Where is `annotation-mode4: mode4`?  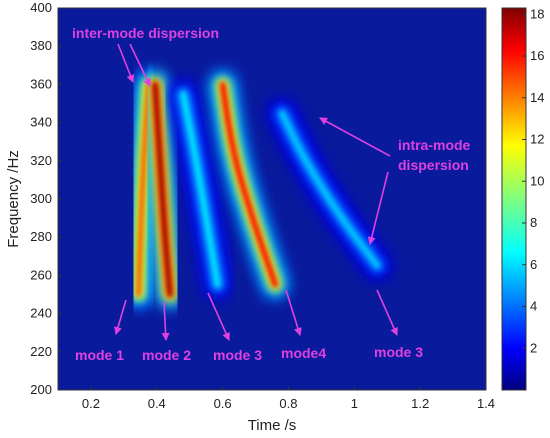 annotation-mode4: mode4 is located at coordinates (303, 353).